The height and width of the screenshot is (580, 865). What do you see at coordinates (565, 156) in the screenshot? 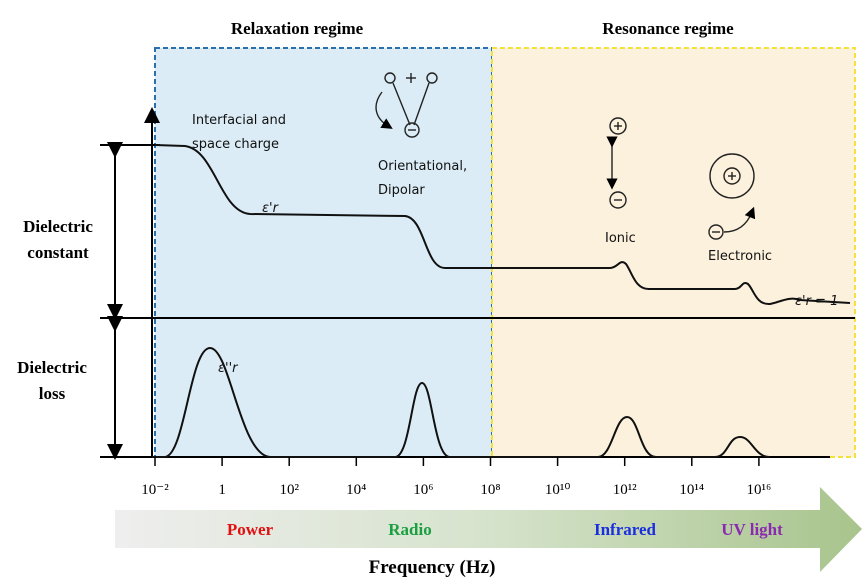
I see `icons` at bounding box center [565, 156].